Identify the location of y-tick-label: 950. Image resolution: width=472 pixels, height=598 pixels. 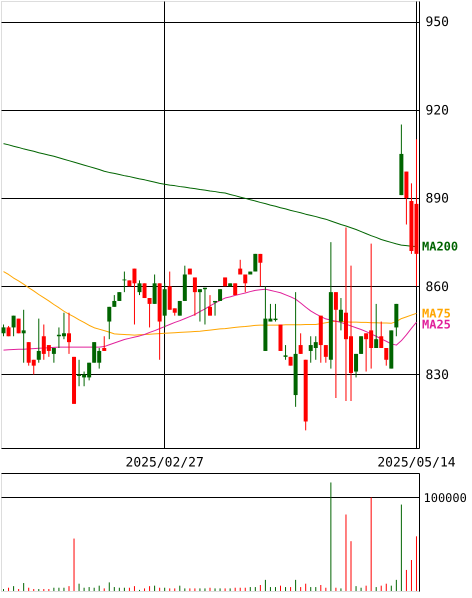
(437, 22).